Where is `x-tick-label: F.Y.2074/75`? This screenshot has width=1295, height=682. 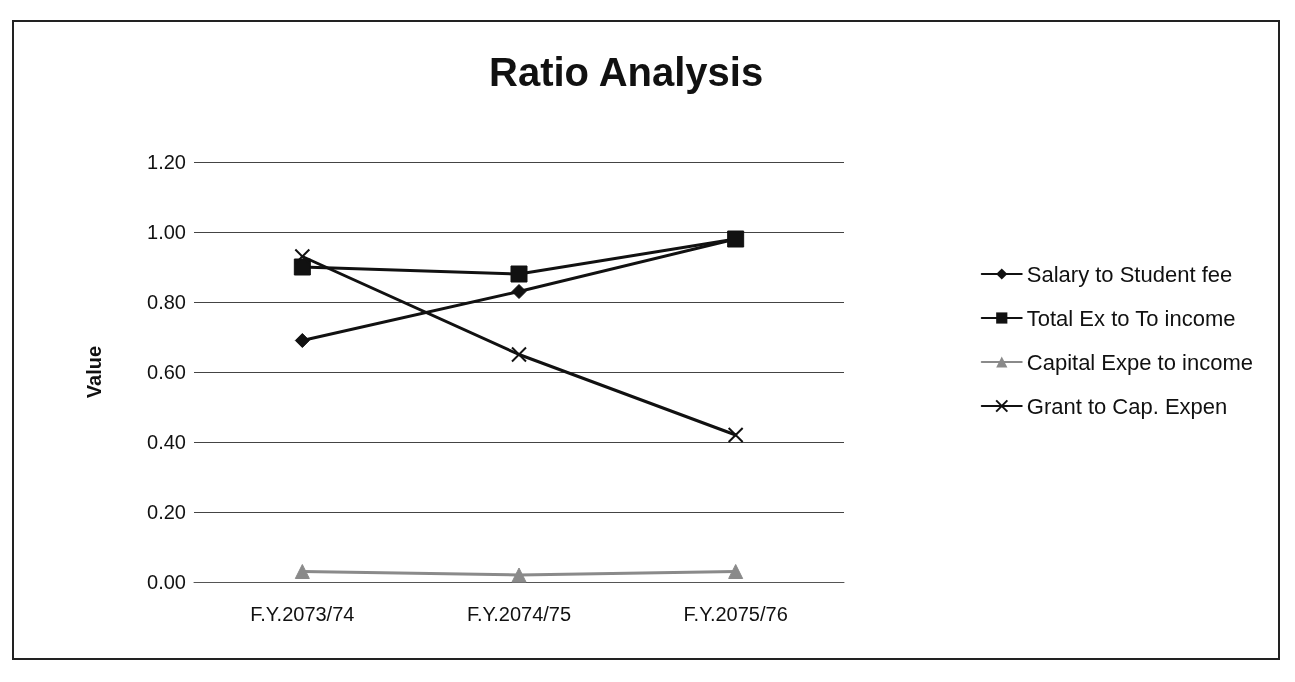
x-tick-label: F.Y.2074/75 is located at coordinates (519, 614).